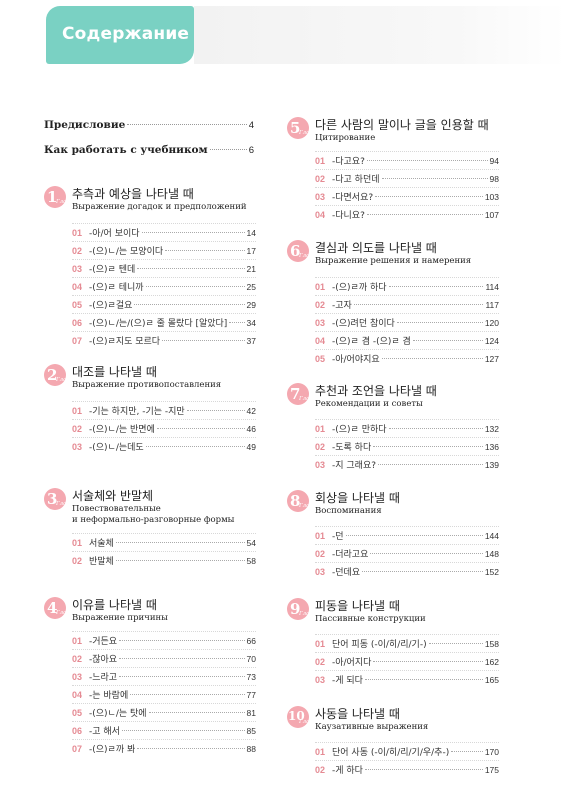 This screenshot has width=566, height=800. I want to click on chapter-title-korean: 회상을 나타낼 때, so click(357, 498).